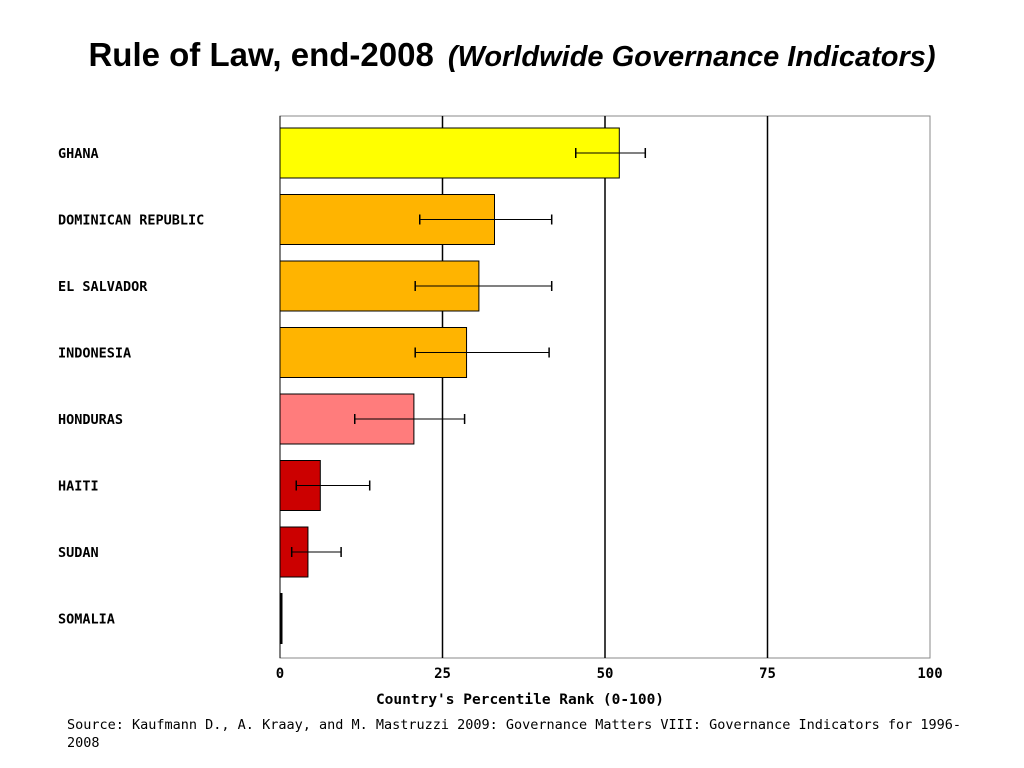  I want to click on category-label: INDONESIA, so click(94, 354).